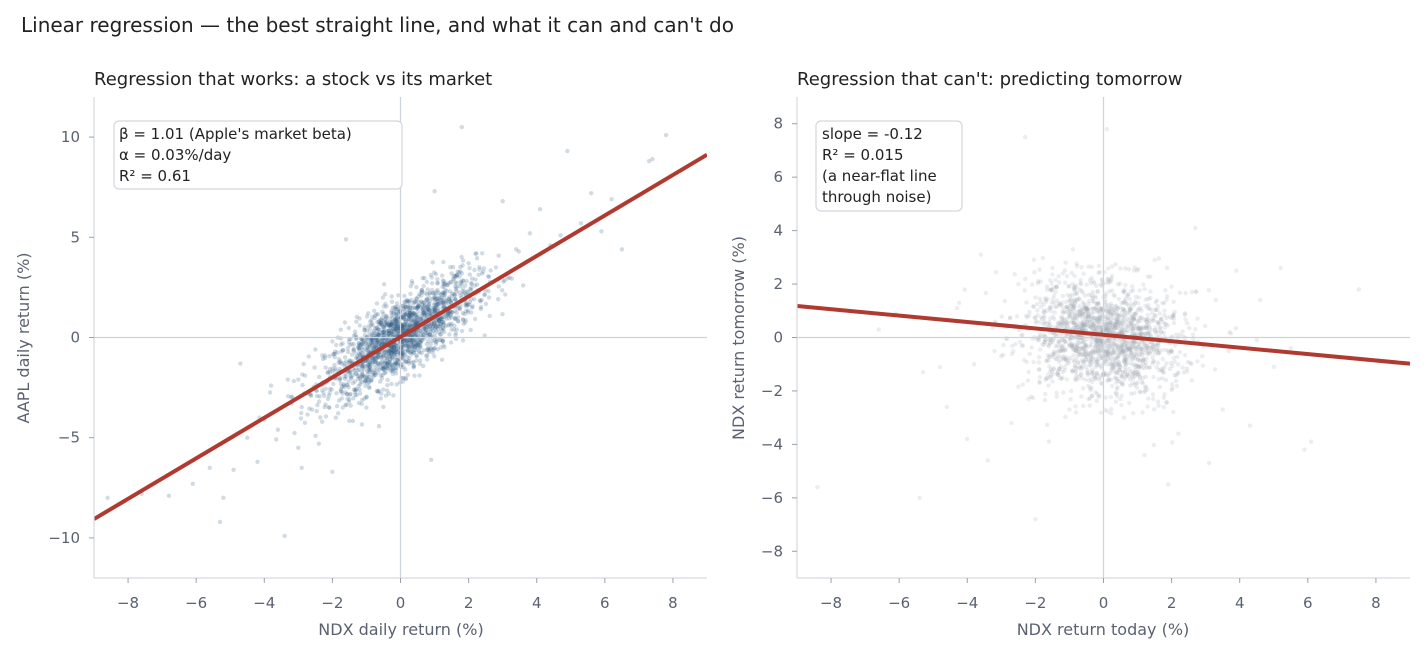  I want to click on x-tick-label: −6, so click(196, 603).